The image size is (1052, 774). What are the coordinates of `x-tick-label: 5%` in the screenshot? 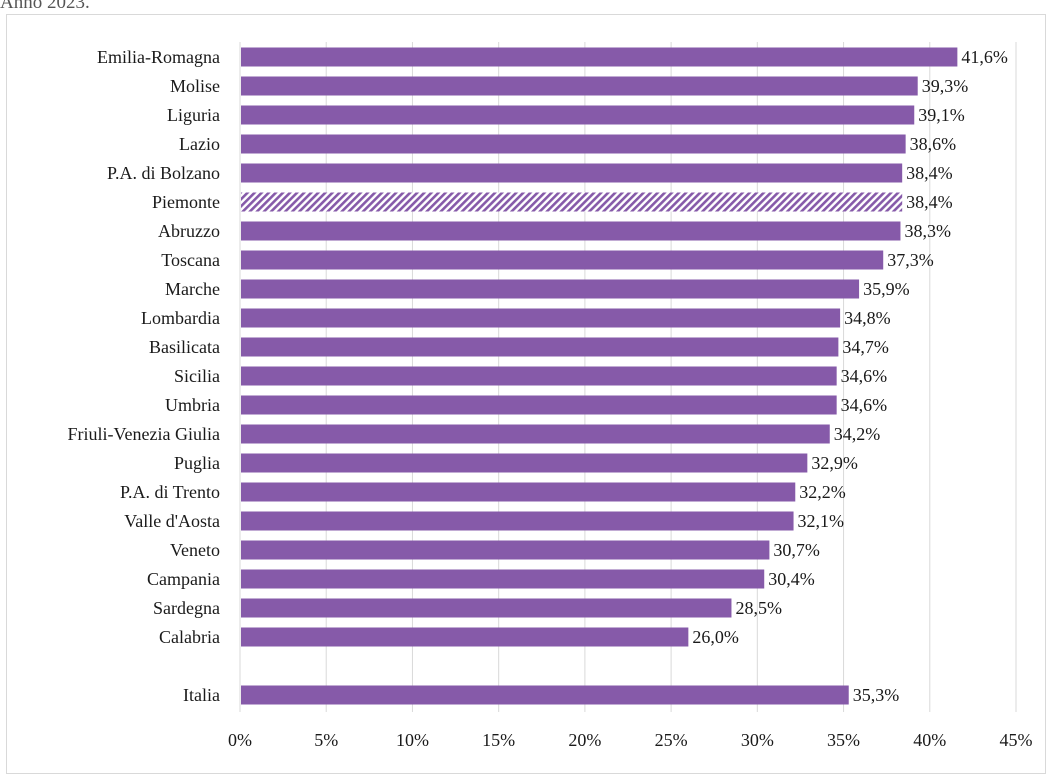 It's located at (326, 740).